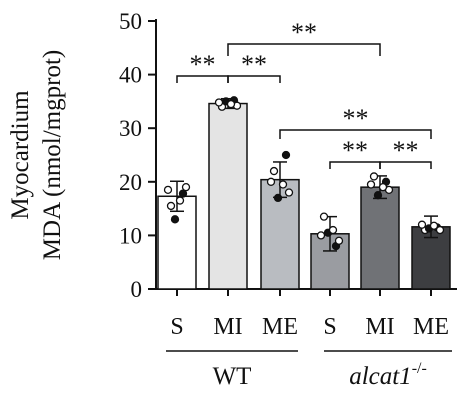 The width and height of the screenshot is (474, 401). Describe the element at coordinates (309, 352) in the screenshot. I see `x-axis-labels: S MI ME S MI ME WT alcat1-/-` at that location.